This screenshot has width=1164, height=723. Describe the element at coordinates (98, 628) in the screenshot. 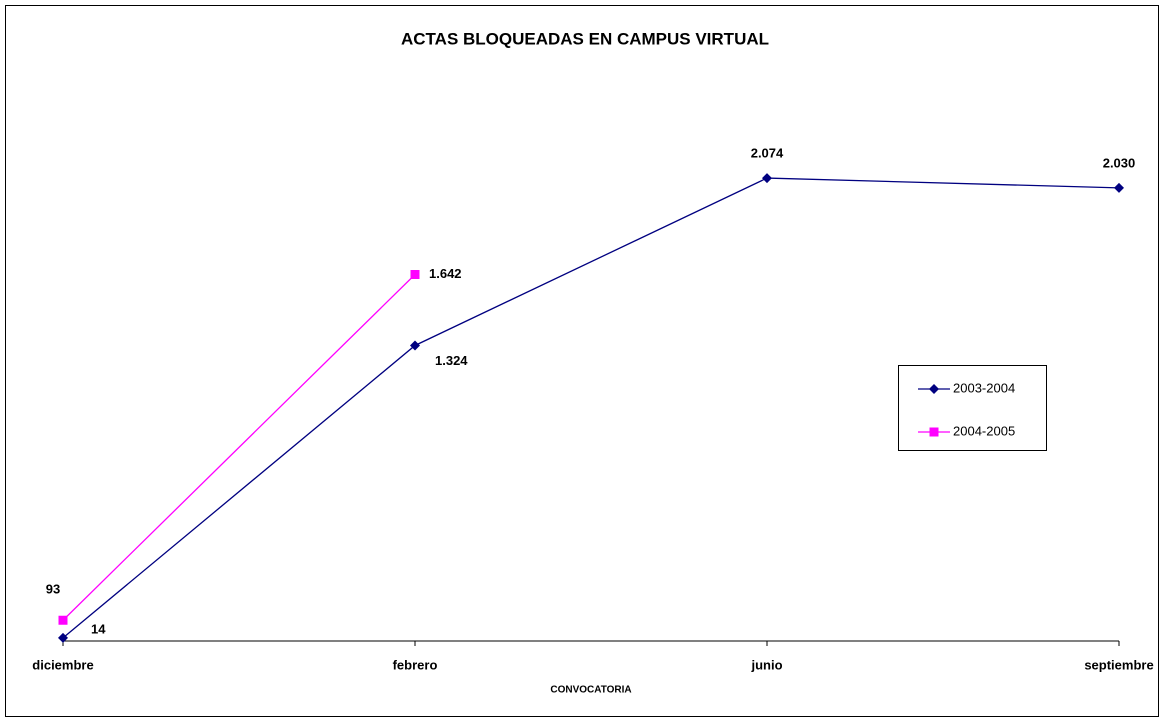

I see `data-label: 14` at that location.